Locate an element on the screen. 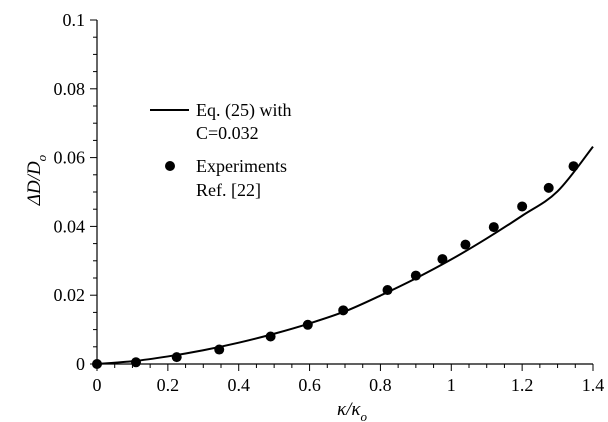 This screenshot has height=422, width=608. x-tick-label: 1.2 is located at coordinates (522, 385).